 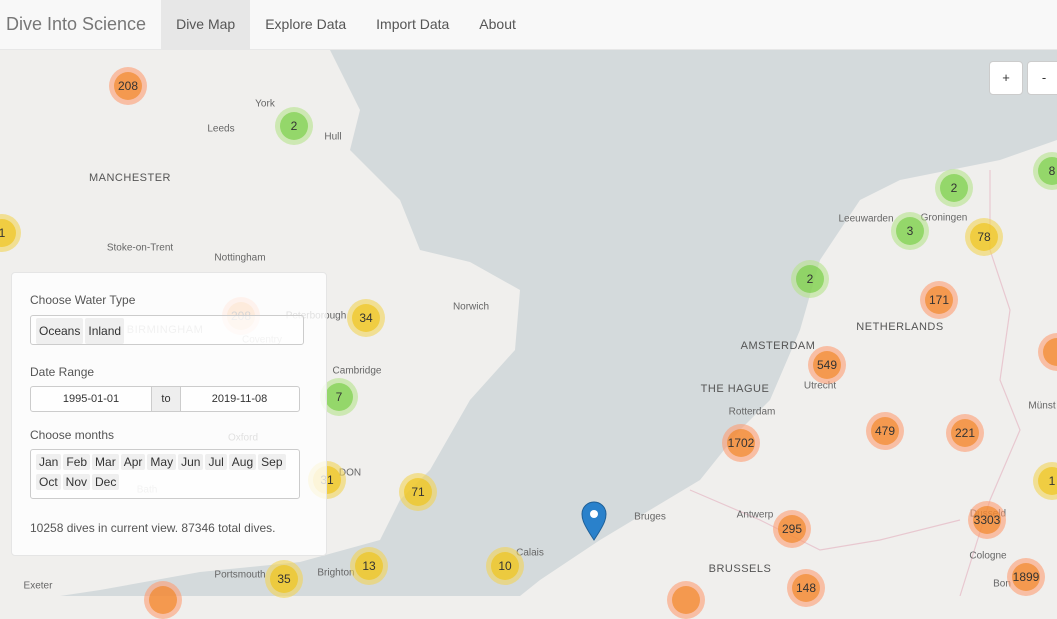 I want to click on zoom-in: +, so click(x=1006, y=78).